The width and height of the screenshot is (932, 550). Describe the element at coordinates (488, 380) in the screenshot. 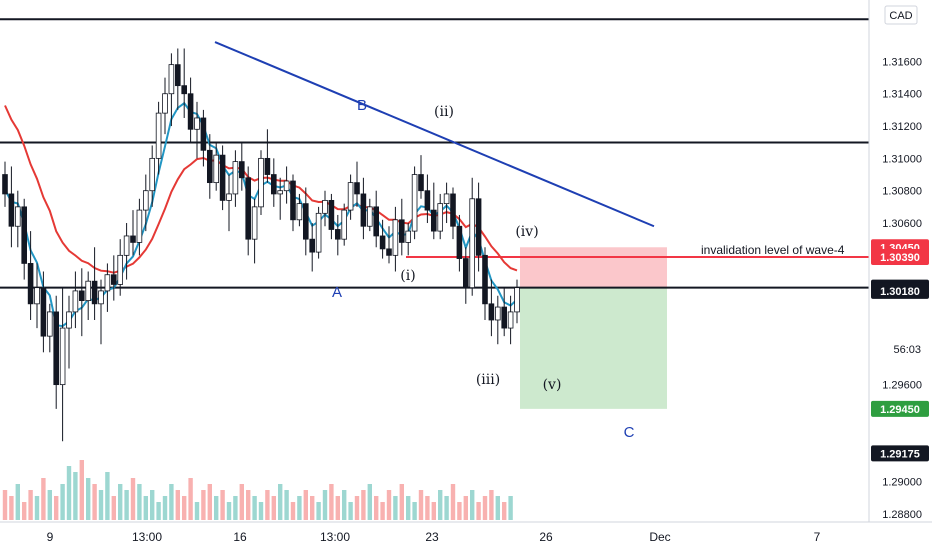

I see `wave-label: (iii)` at that location.